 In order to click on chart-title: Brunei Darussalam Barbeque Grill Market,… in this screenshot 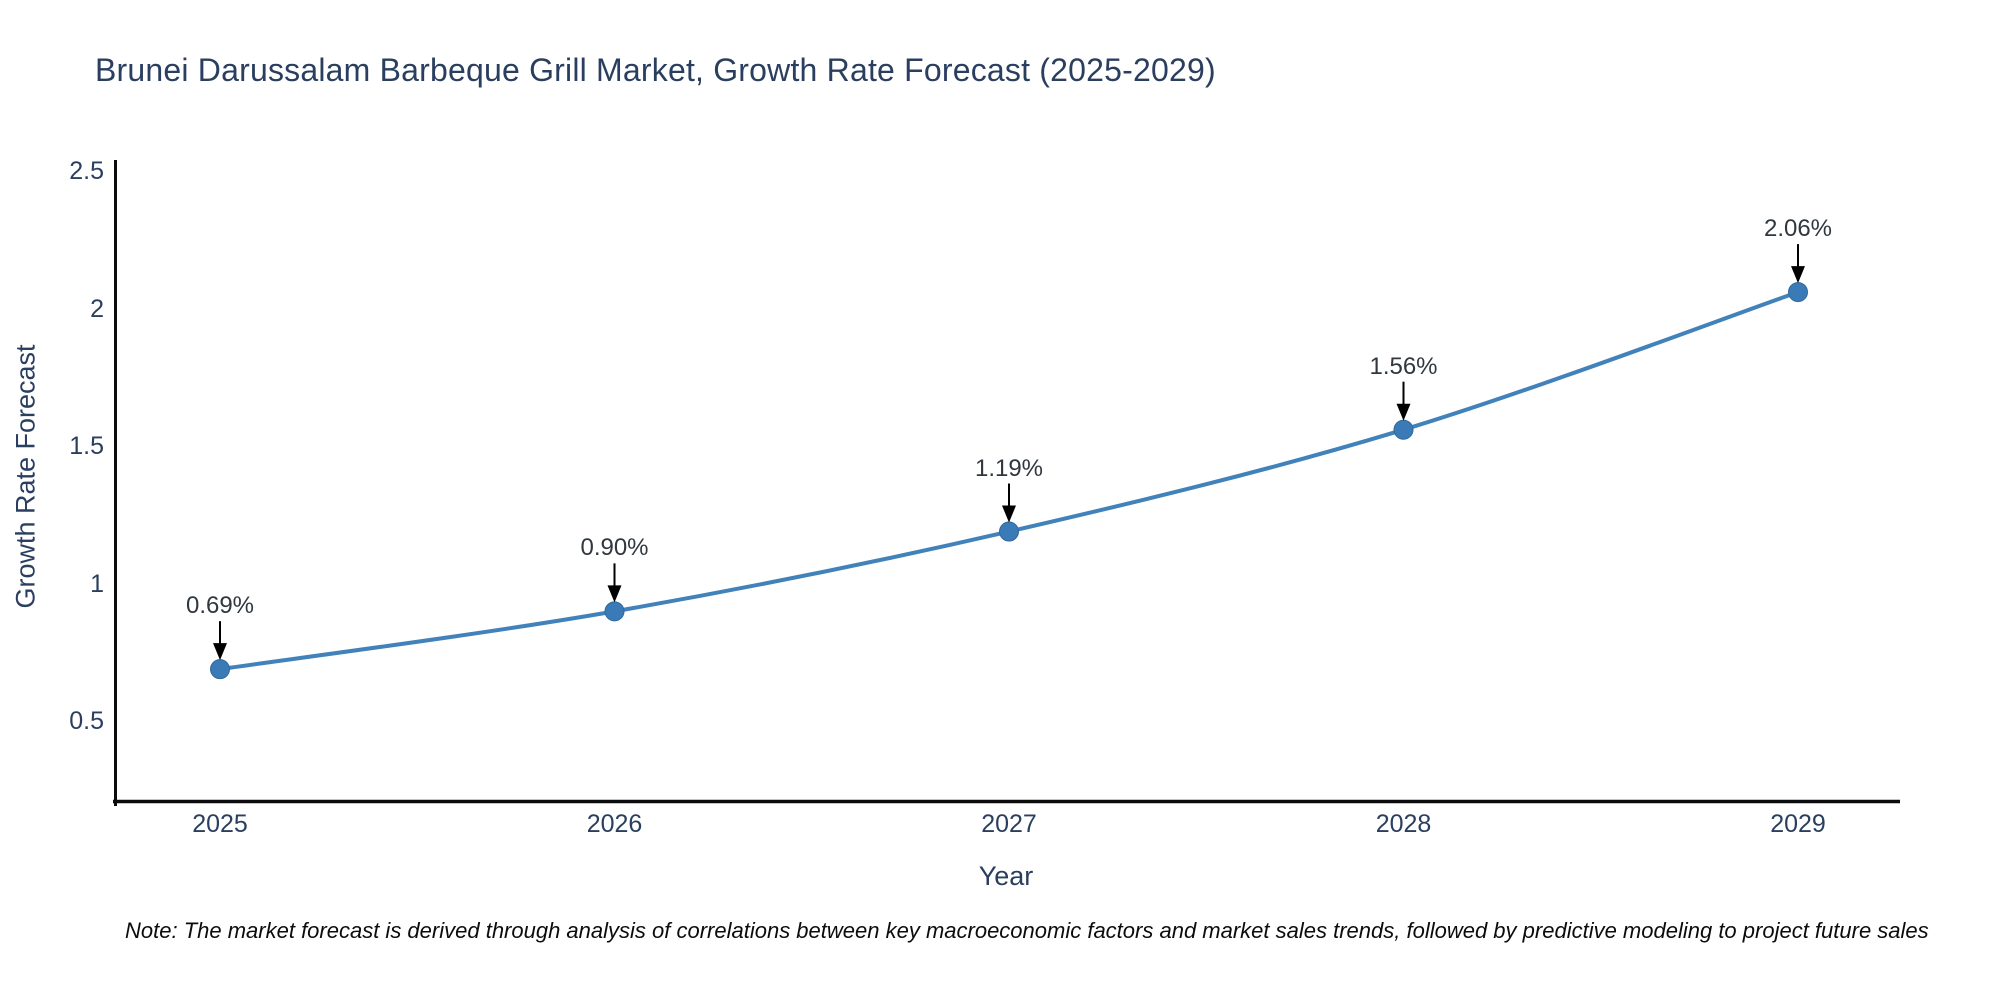, I will do `click(655, 70)`.